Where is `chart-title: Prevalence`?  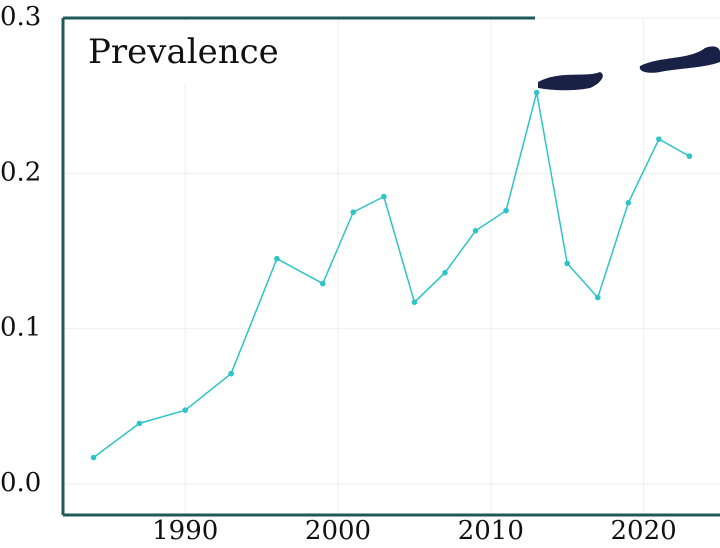
chart-title: Prevalence is located at coordinates (183, 52).